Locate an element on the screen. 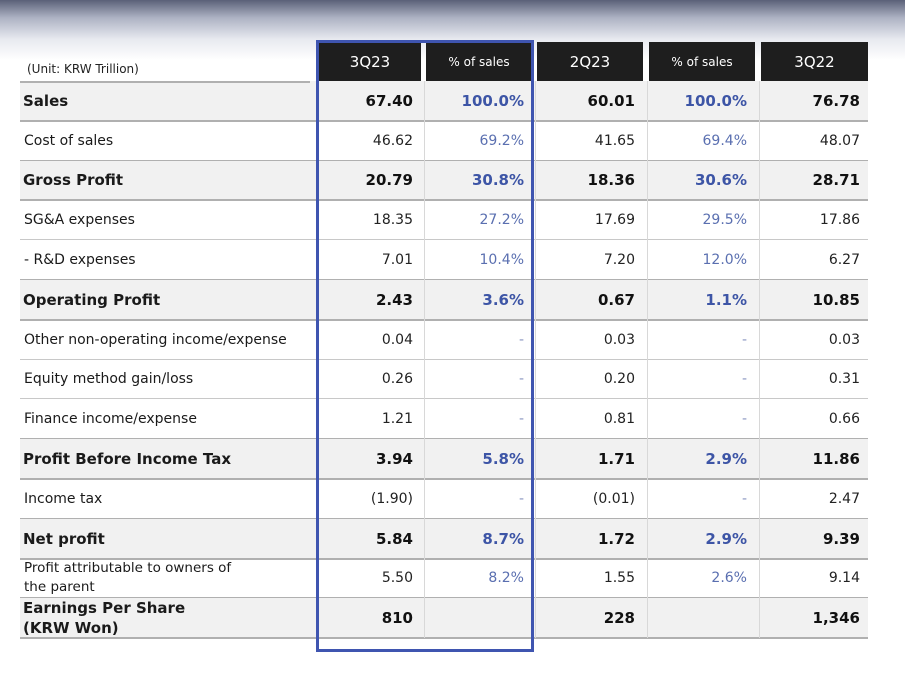 This screenshot has height=685, width=905. value-cell: 46.62 is located at coordinates (392, 140).